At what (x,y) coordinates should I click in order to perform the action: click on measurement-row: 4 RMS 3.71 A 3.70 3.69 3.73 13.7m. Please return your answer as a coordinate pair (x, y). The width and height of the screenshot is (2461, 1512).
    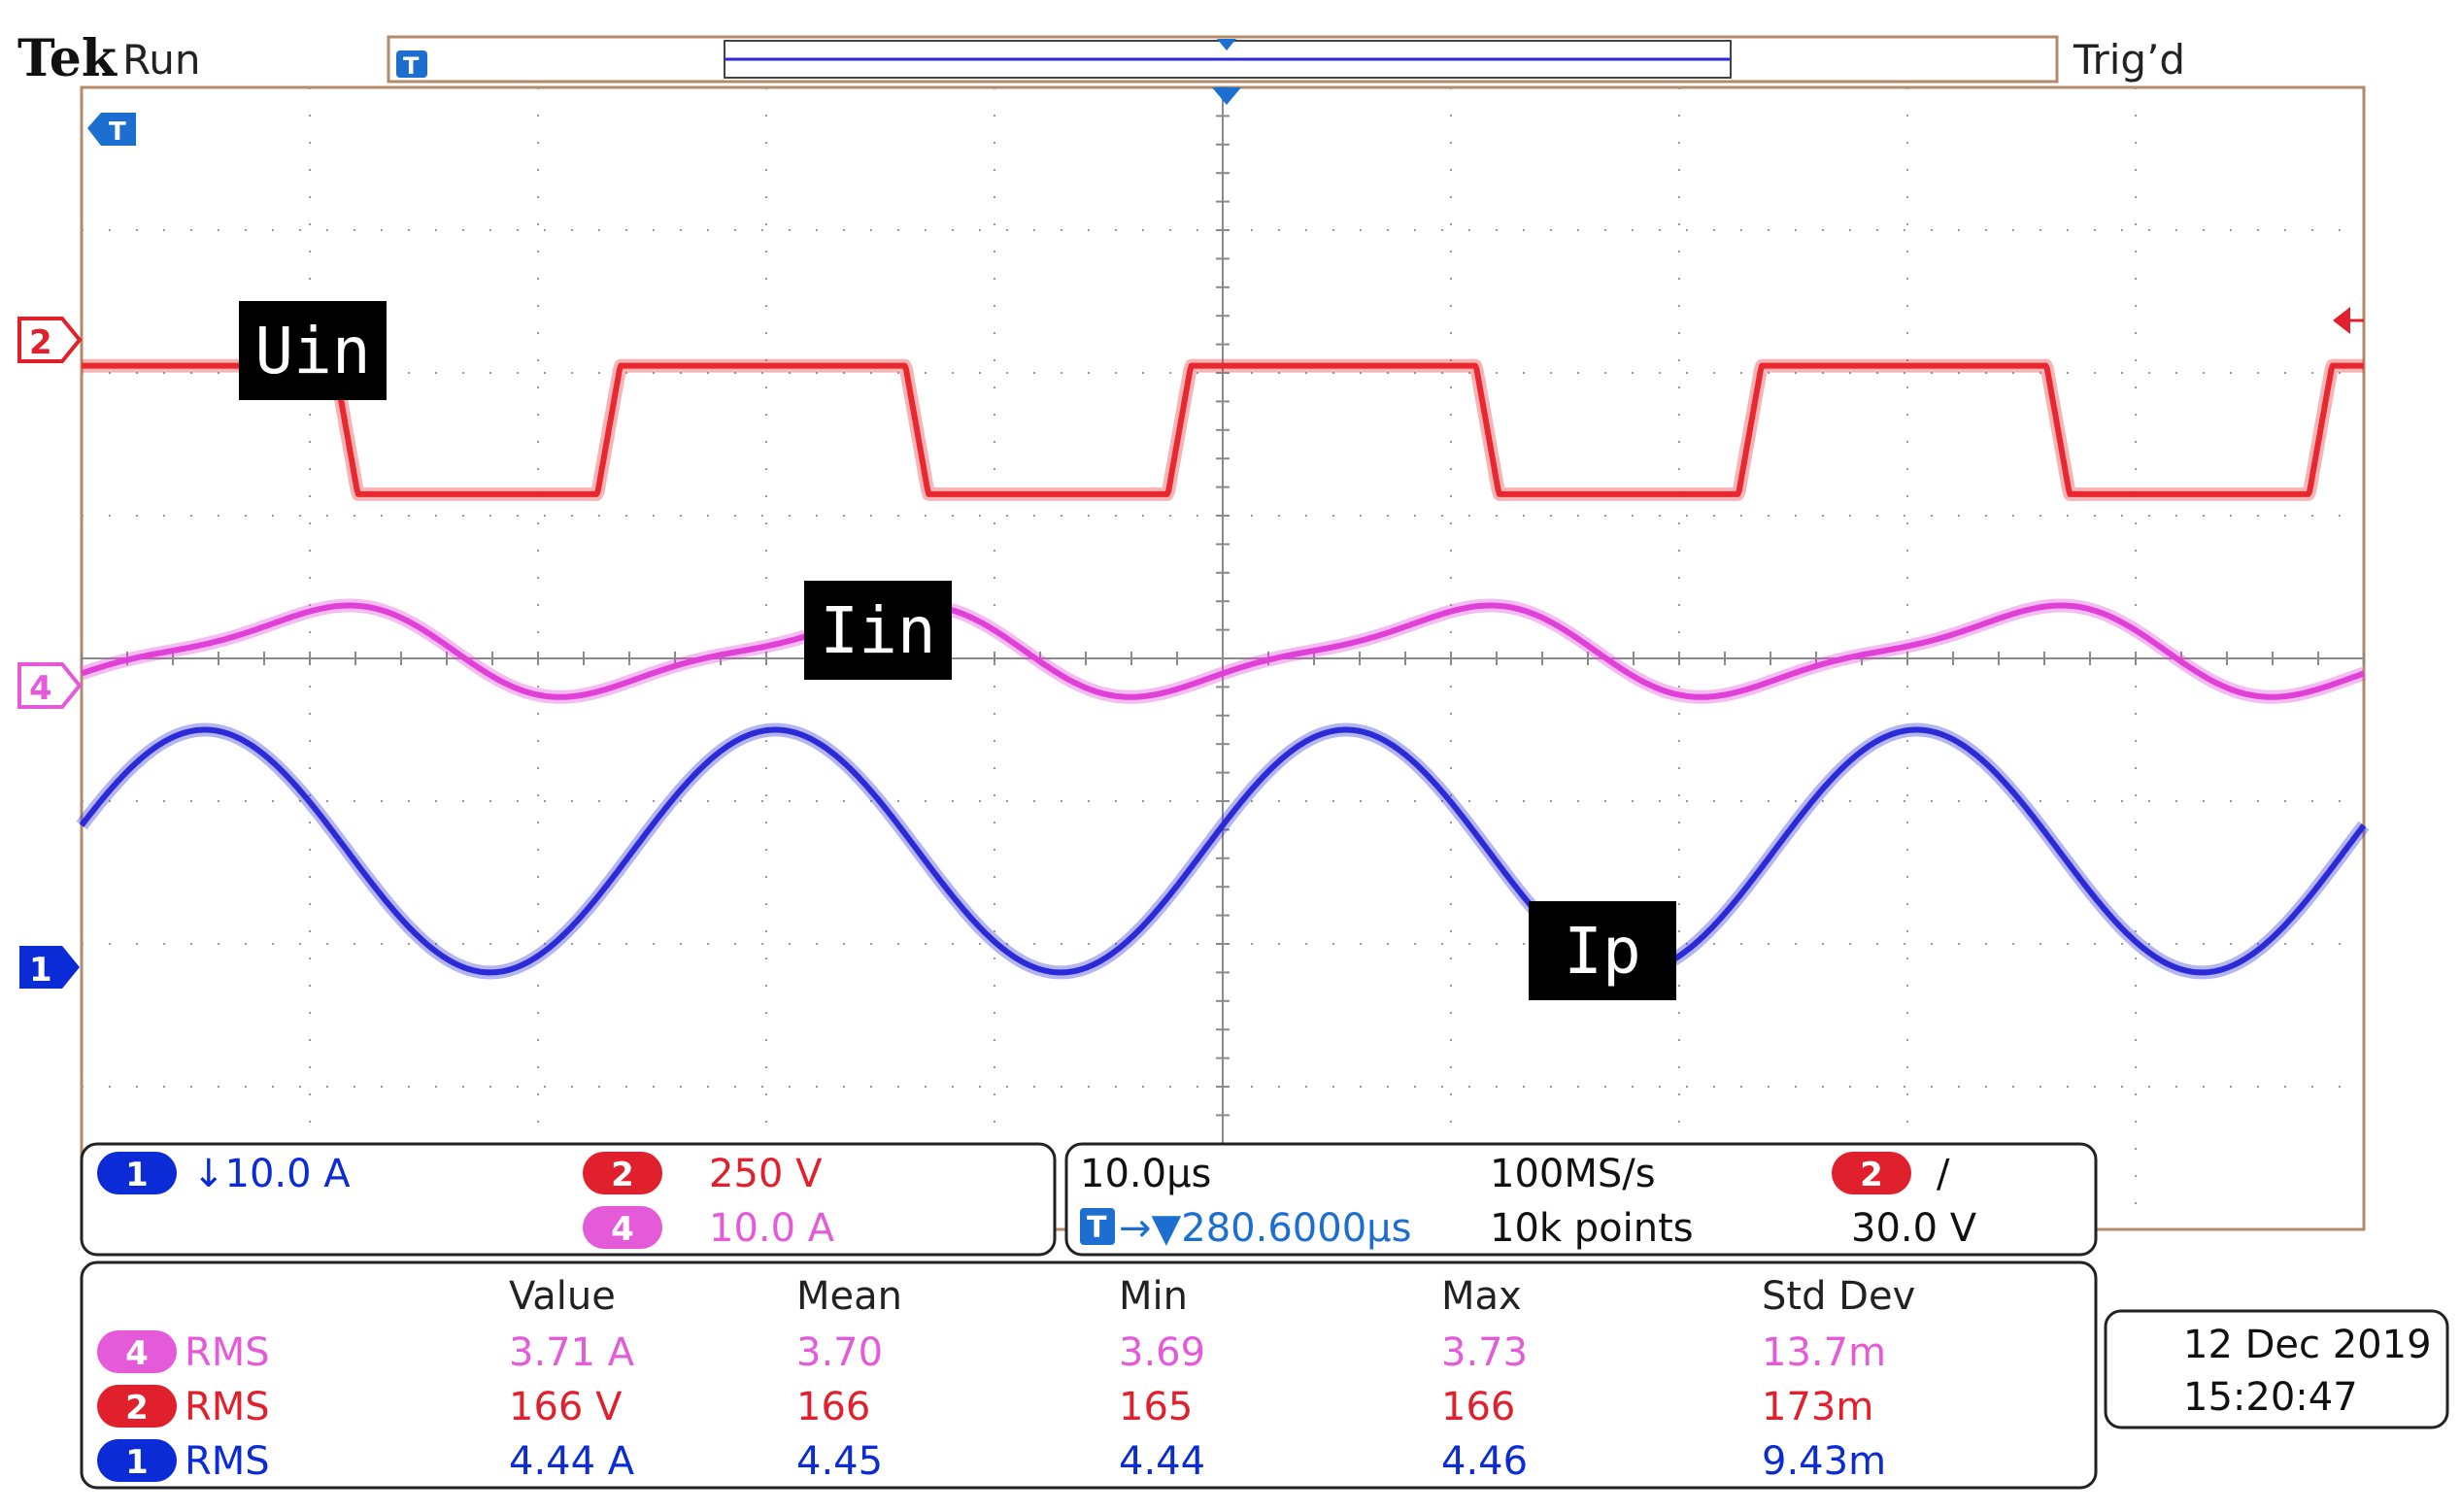
    Looking at the image, I should click on (992, 1352).